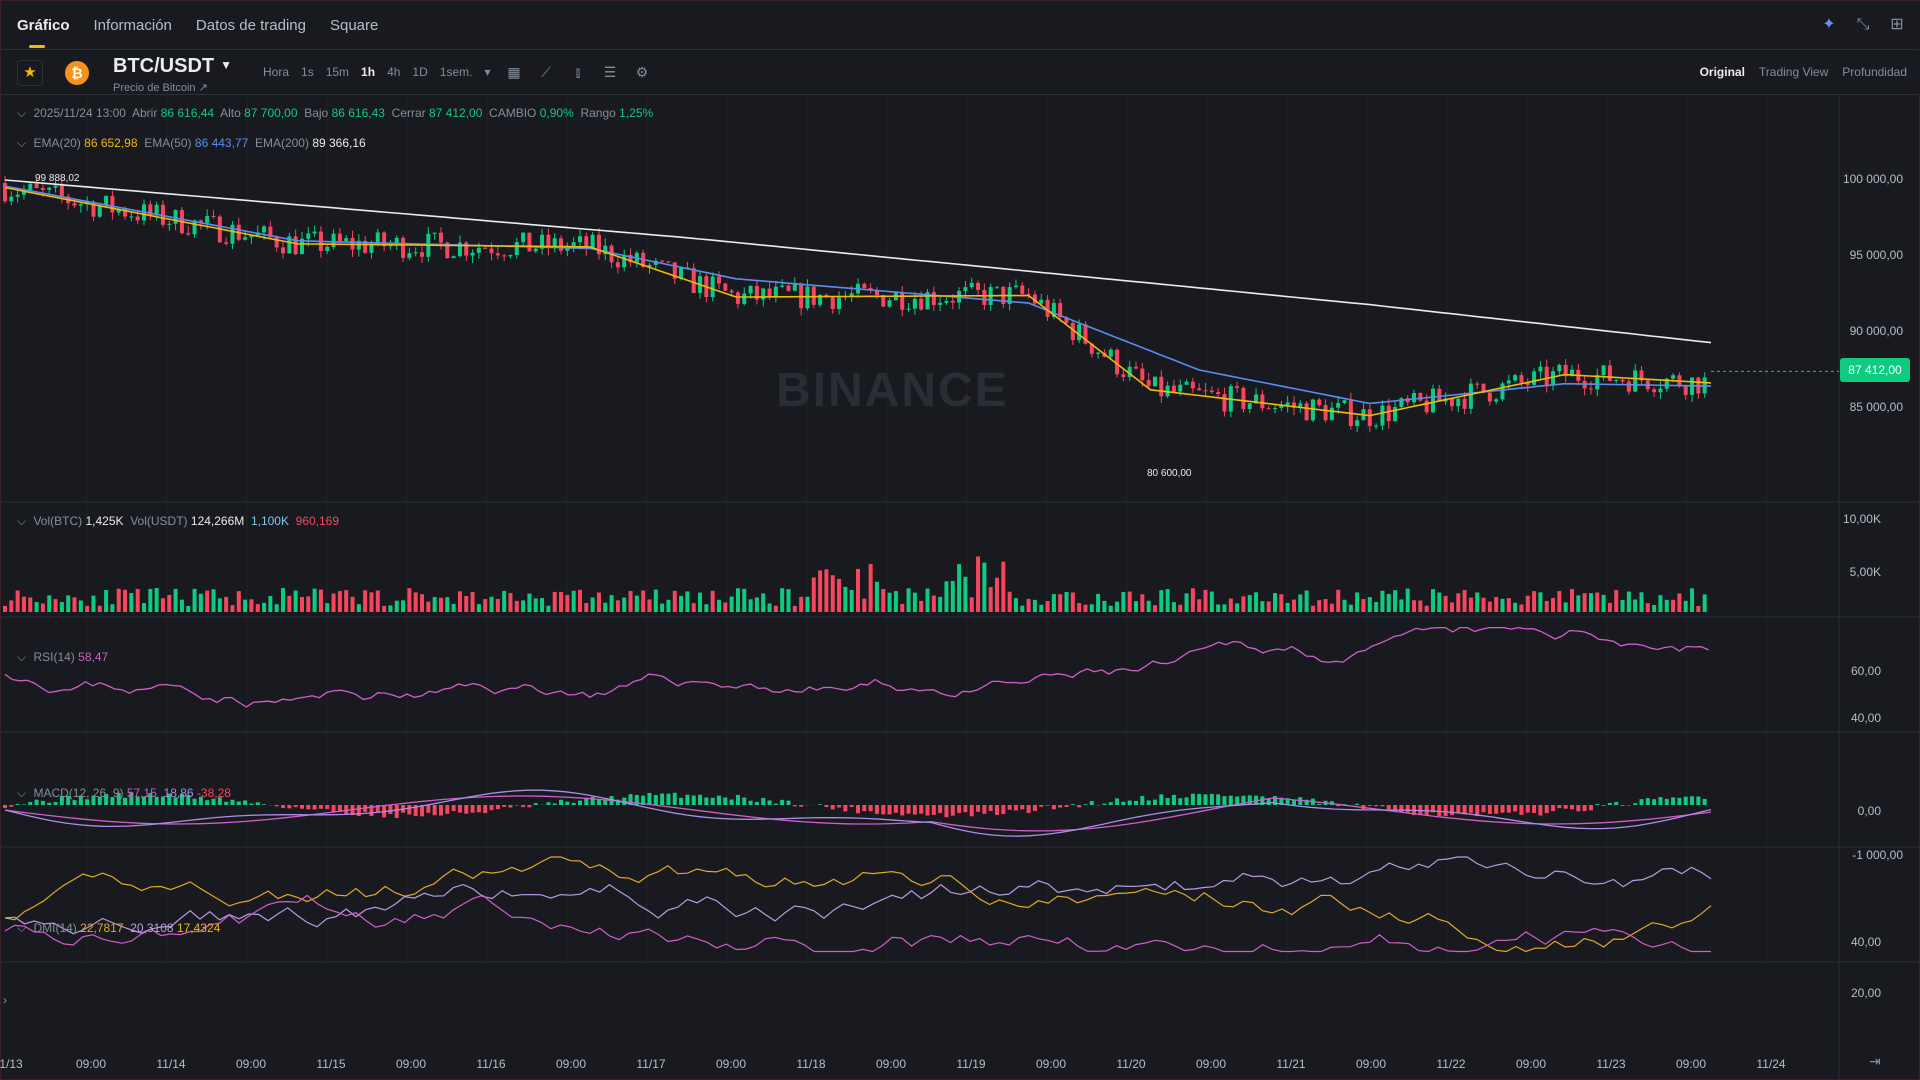  Describe the element at coordinates (1874, 72) in the screenshot. I see `view-depth: Profundidad` at that location.